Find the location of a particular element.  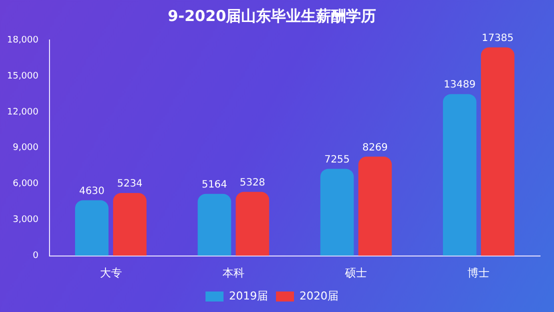

data-label: 7255 is located at coordinates (337, 160).